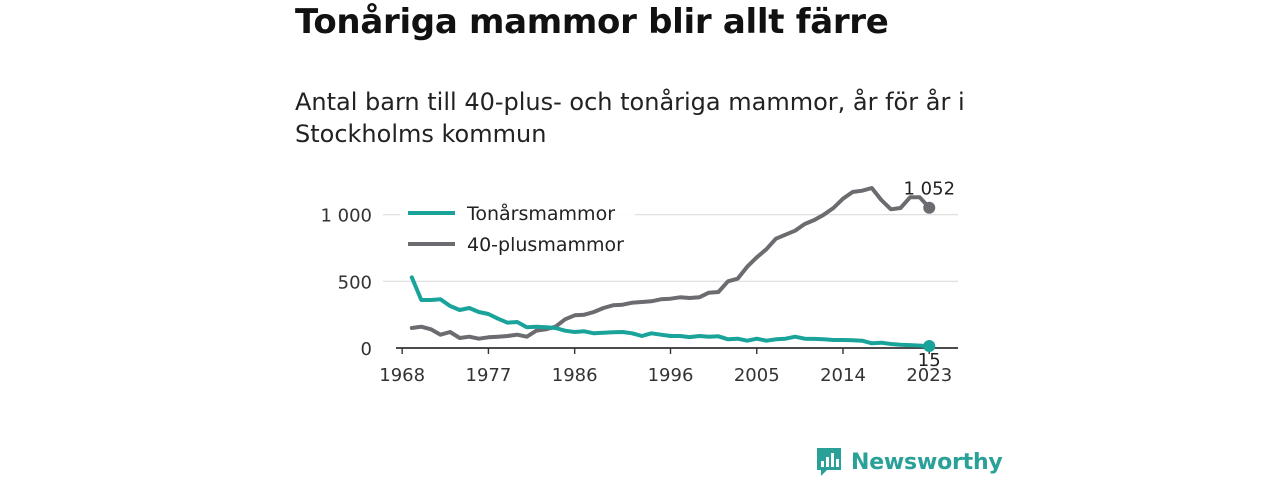  I want to click on legend-label: Tonårsmammor, so click(540, 213).